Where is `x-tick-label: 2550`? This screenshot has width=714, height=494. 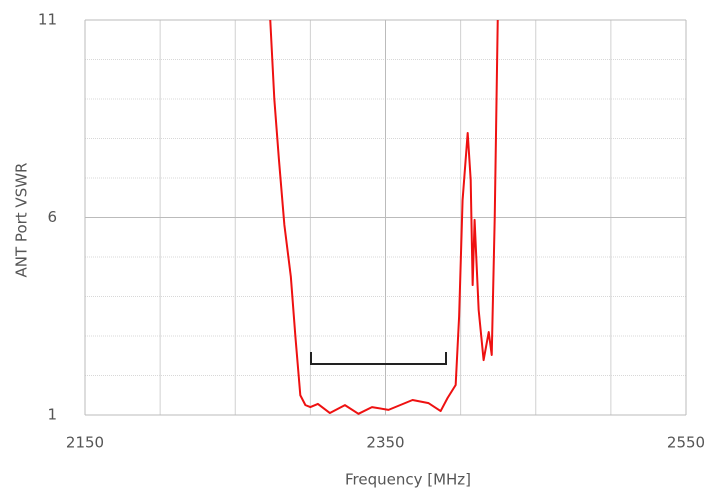 x-tick-label: 2550 is located at coordinates (686, 443).